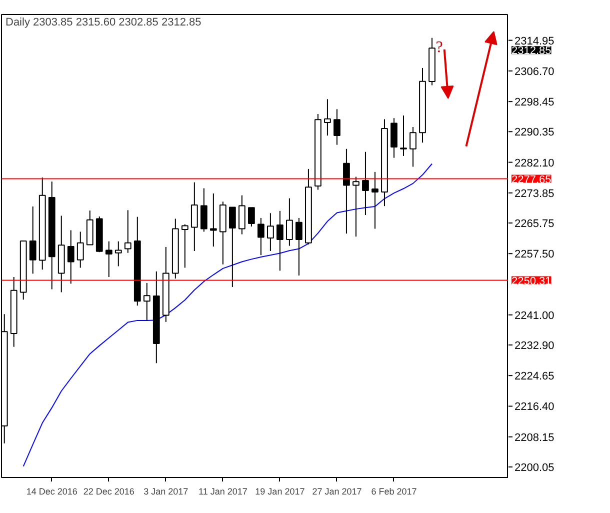 The height and width of the screenshot is (513, 610). I want to click on annotation: ?, so click(439, 47).